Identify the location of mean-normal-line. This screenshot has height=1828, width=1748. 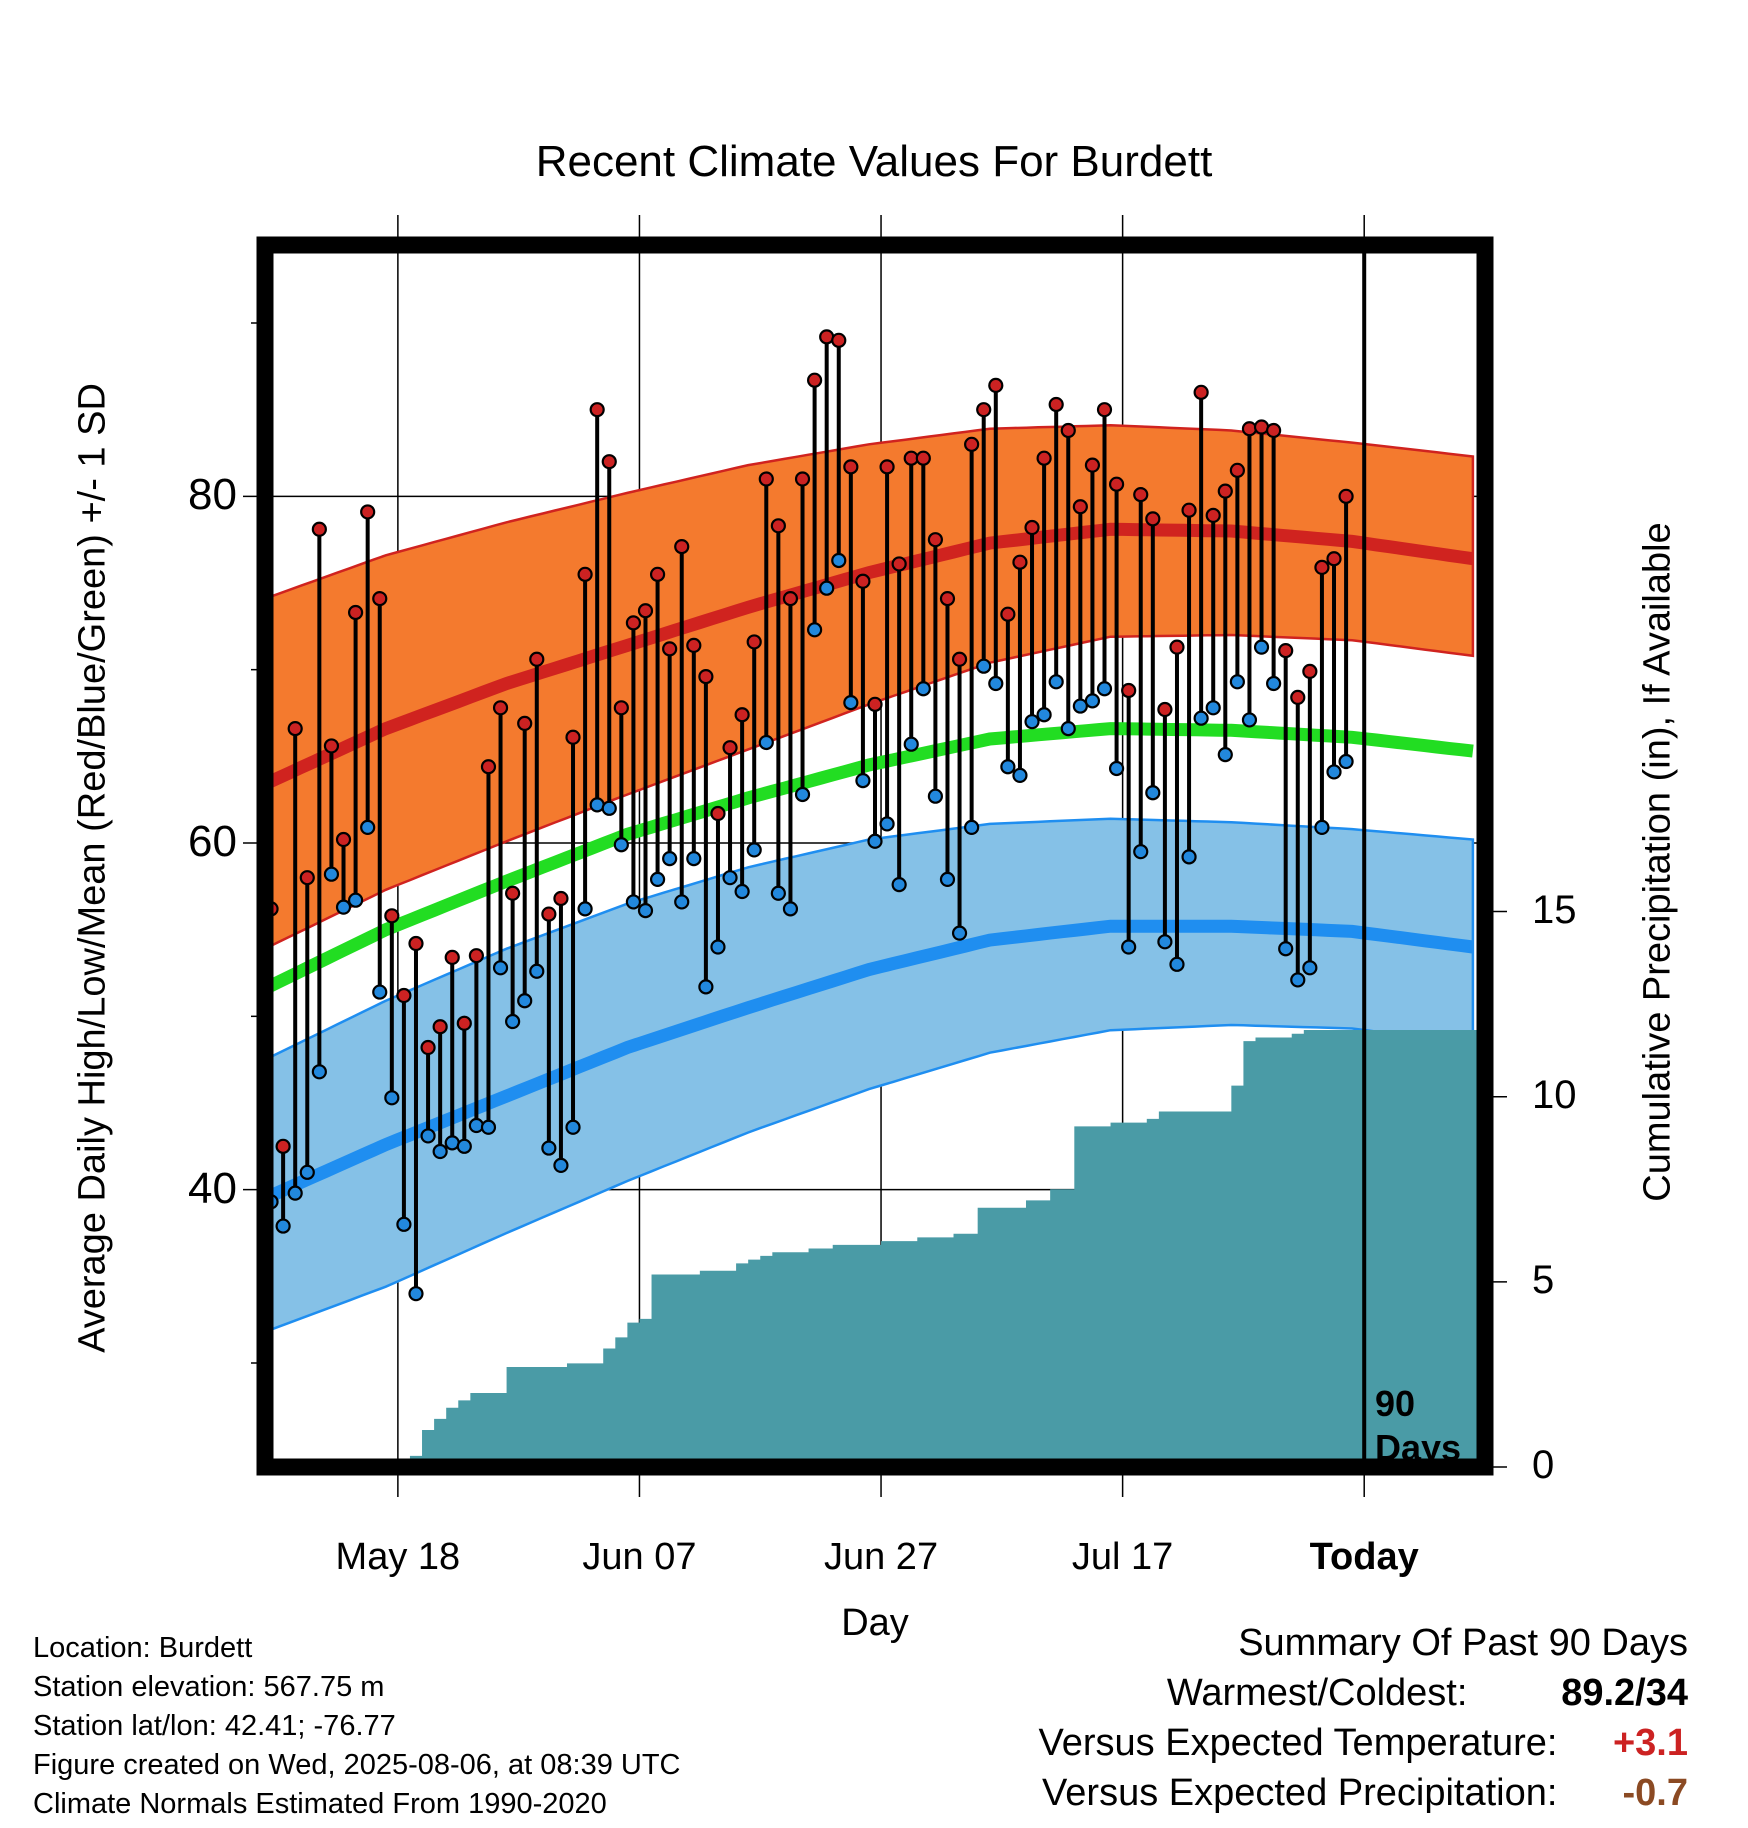
(868, 858).